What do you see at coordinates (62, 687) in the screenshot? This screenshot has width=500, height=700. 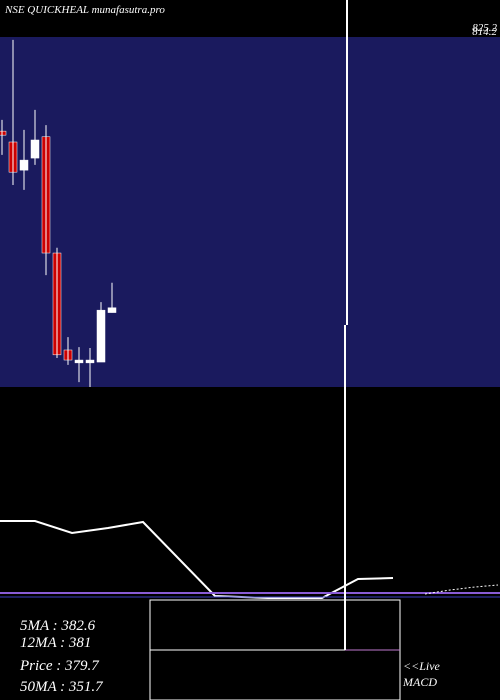 I see `stat: 50MA : 351.7` at bounding box center [62, 687].